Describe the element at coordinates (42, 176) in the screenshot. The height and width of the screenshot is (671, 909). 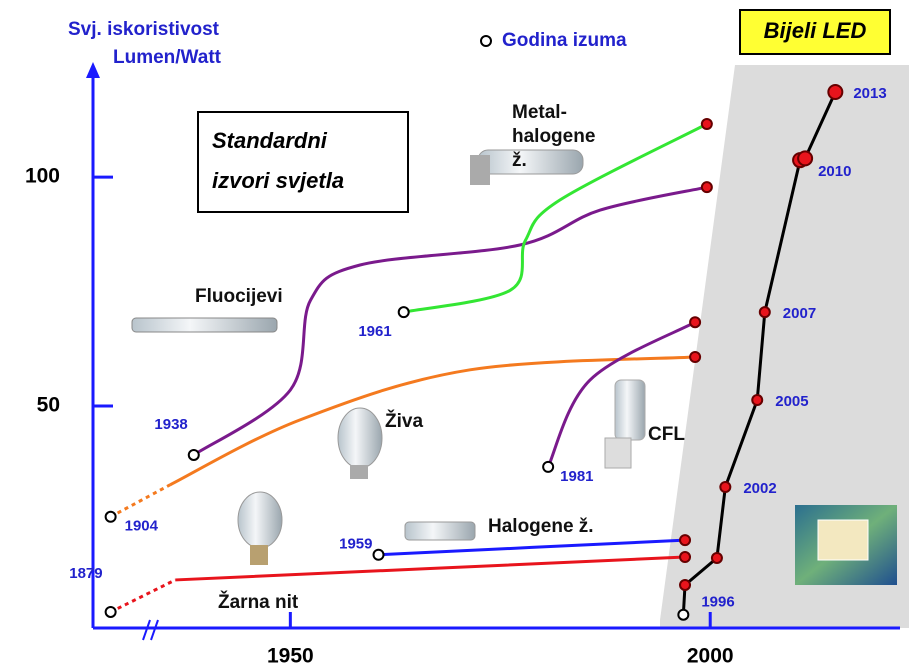
I see `y-tick-label: 100` at that location.